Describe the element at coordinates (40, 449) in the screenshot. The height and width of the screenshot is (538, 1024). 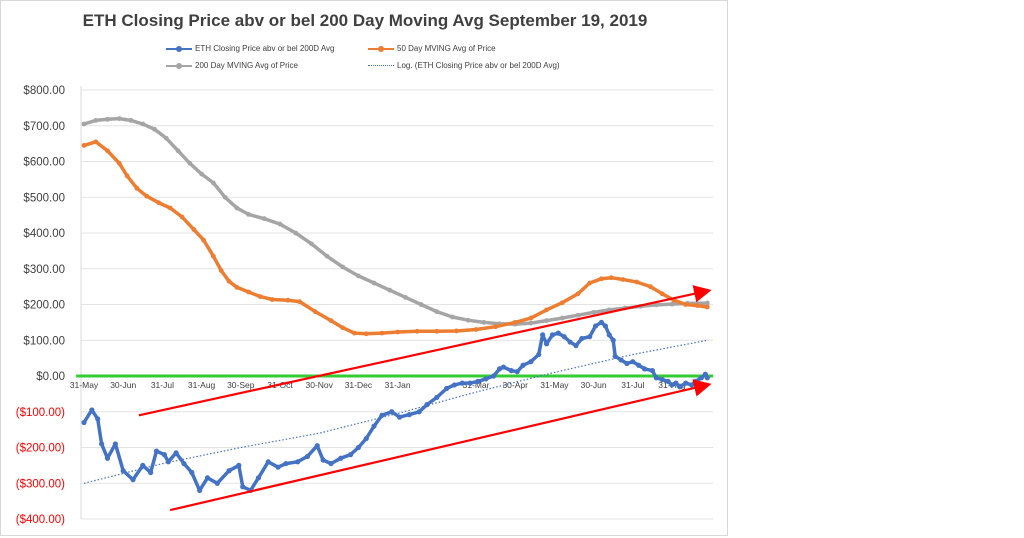
I see `y-tick-label: ($200.00)` at that location.